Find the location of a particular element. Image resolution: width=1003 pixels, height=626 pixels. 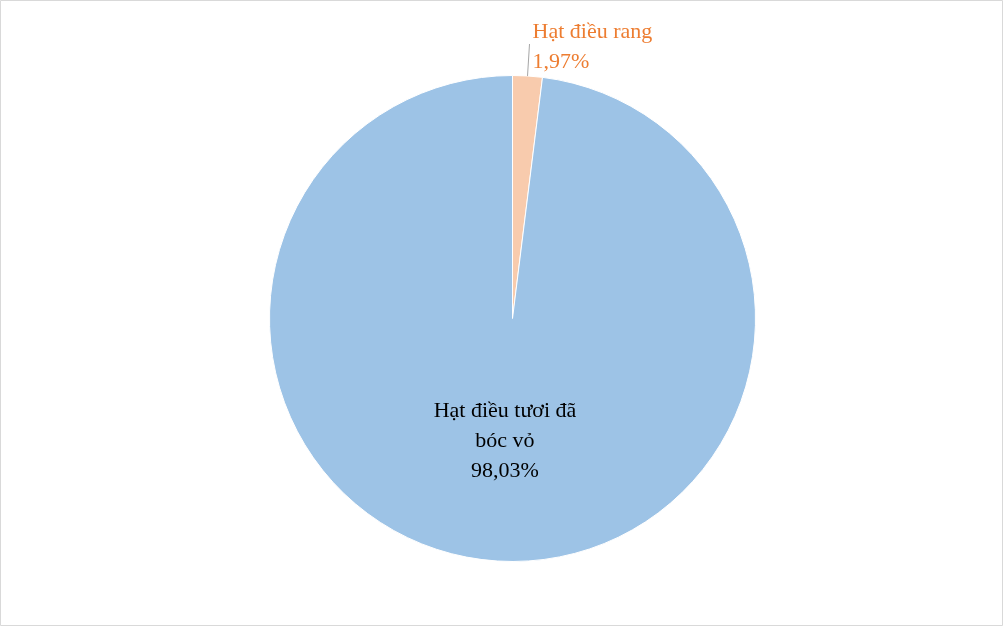

slice-label: Hạt điều tươi đã bóc vỏ is located at coordinates (505, 425).